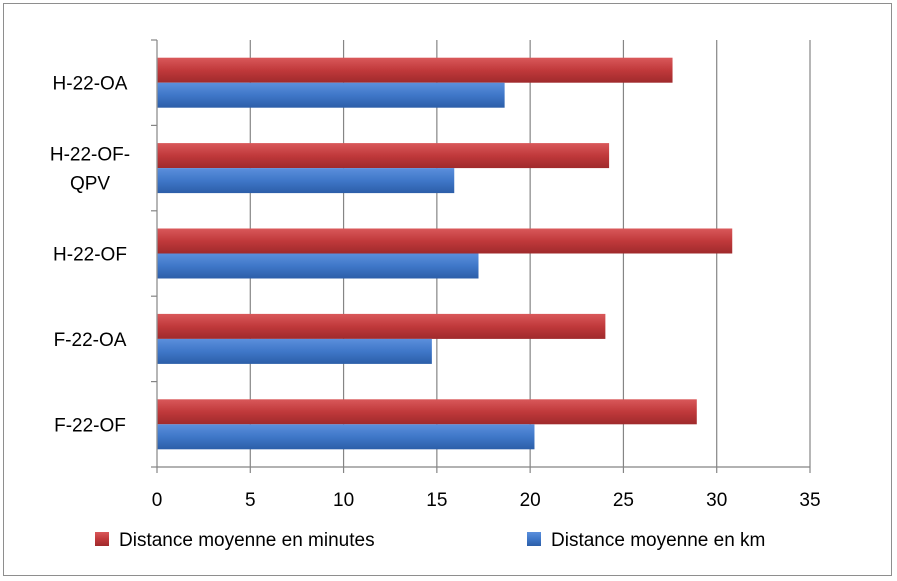 Image resolution: width=897 pixels, height=581 pixels. I want to click on category-label-f-22-of: F-22-OF, so click(90, 425).